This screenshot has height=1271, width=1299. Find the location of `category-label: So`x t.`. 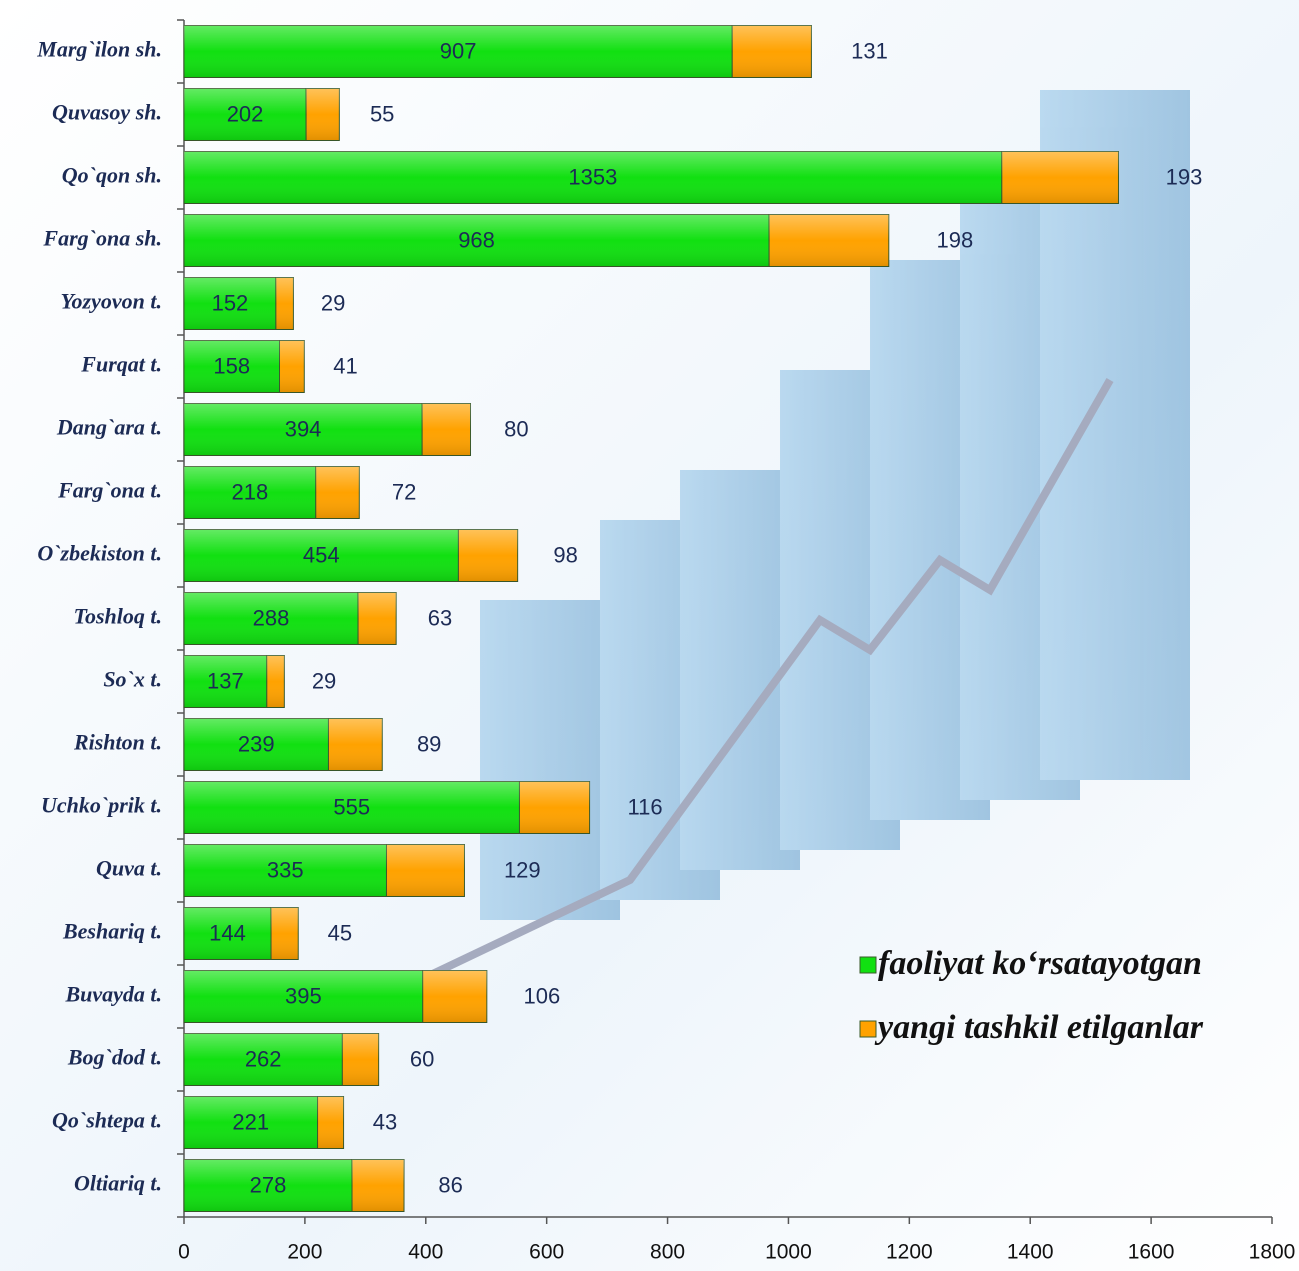

category-label: So`x t. is located at coordinates (132, 679).